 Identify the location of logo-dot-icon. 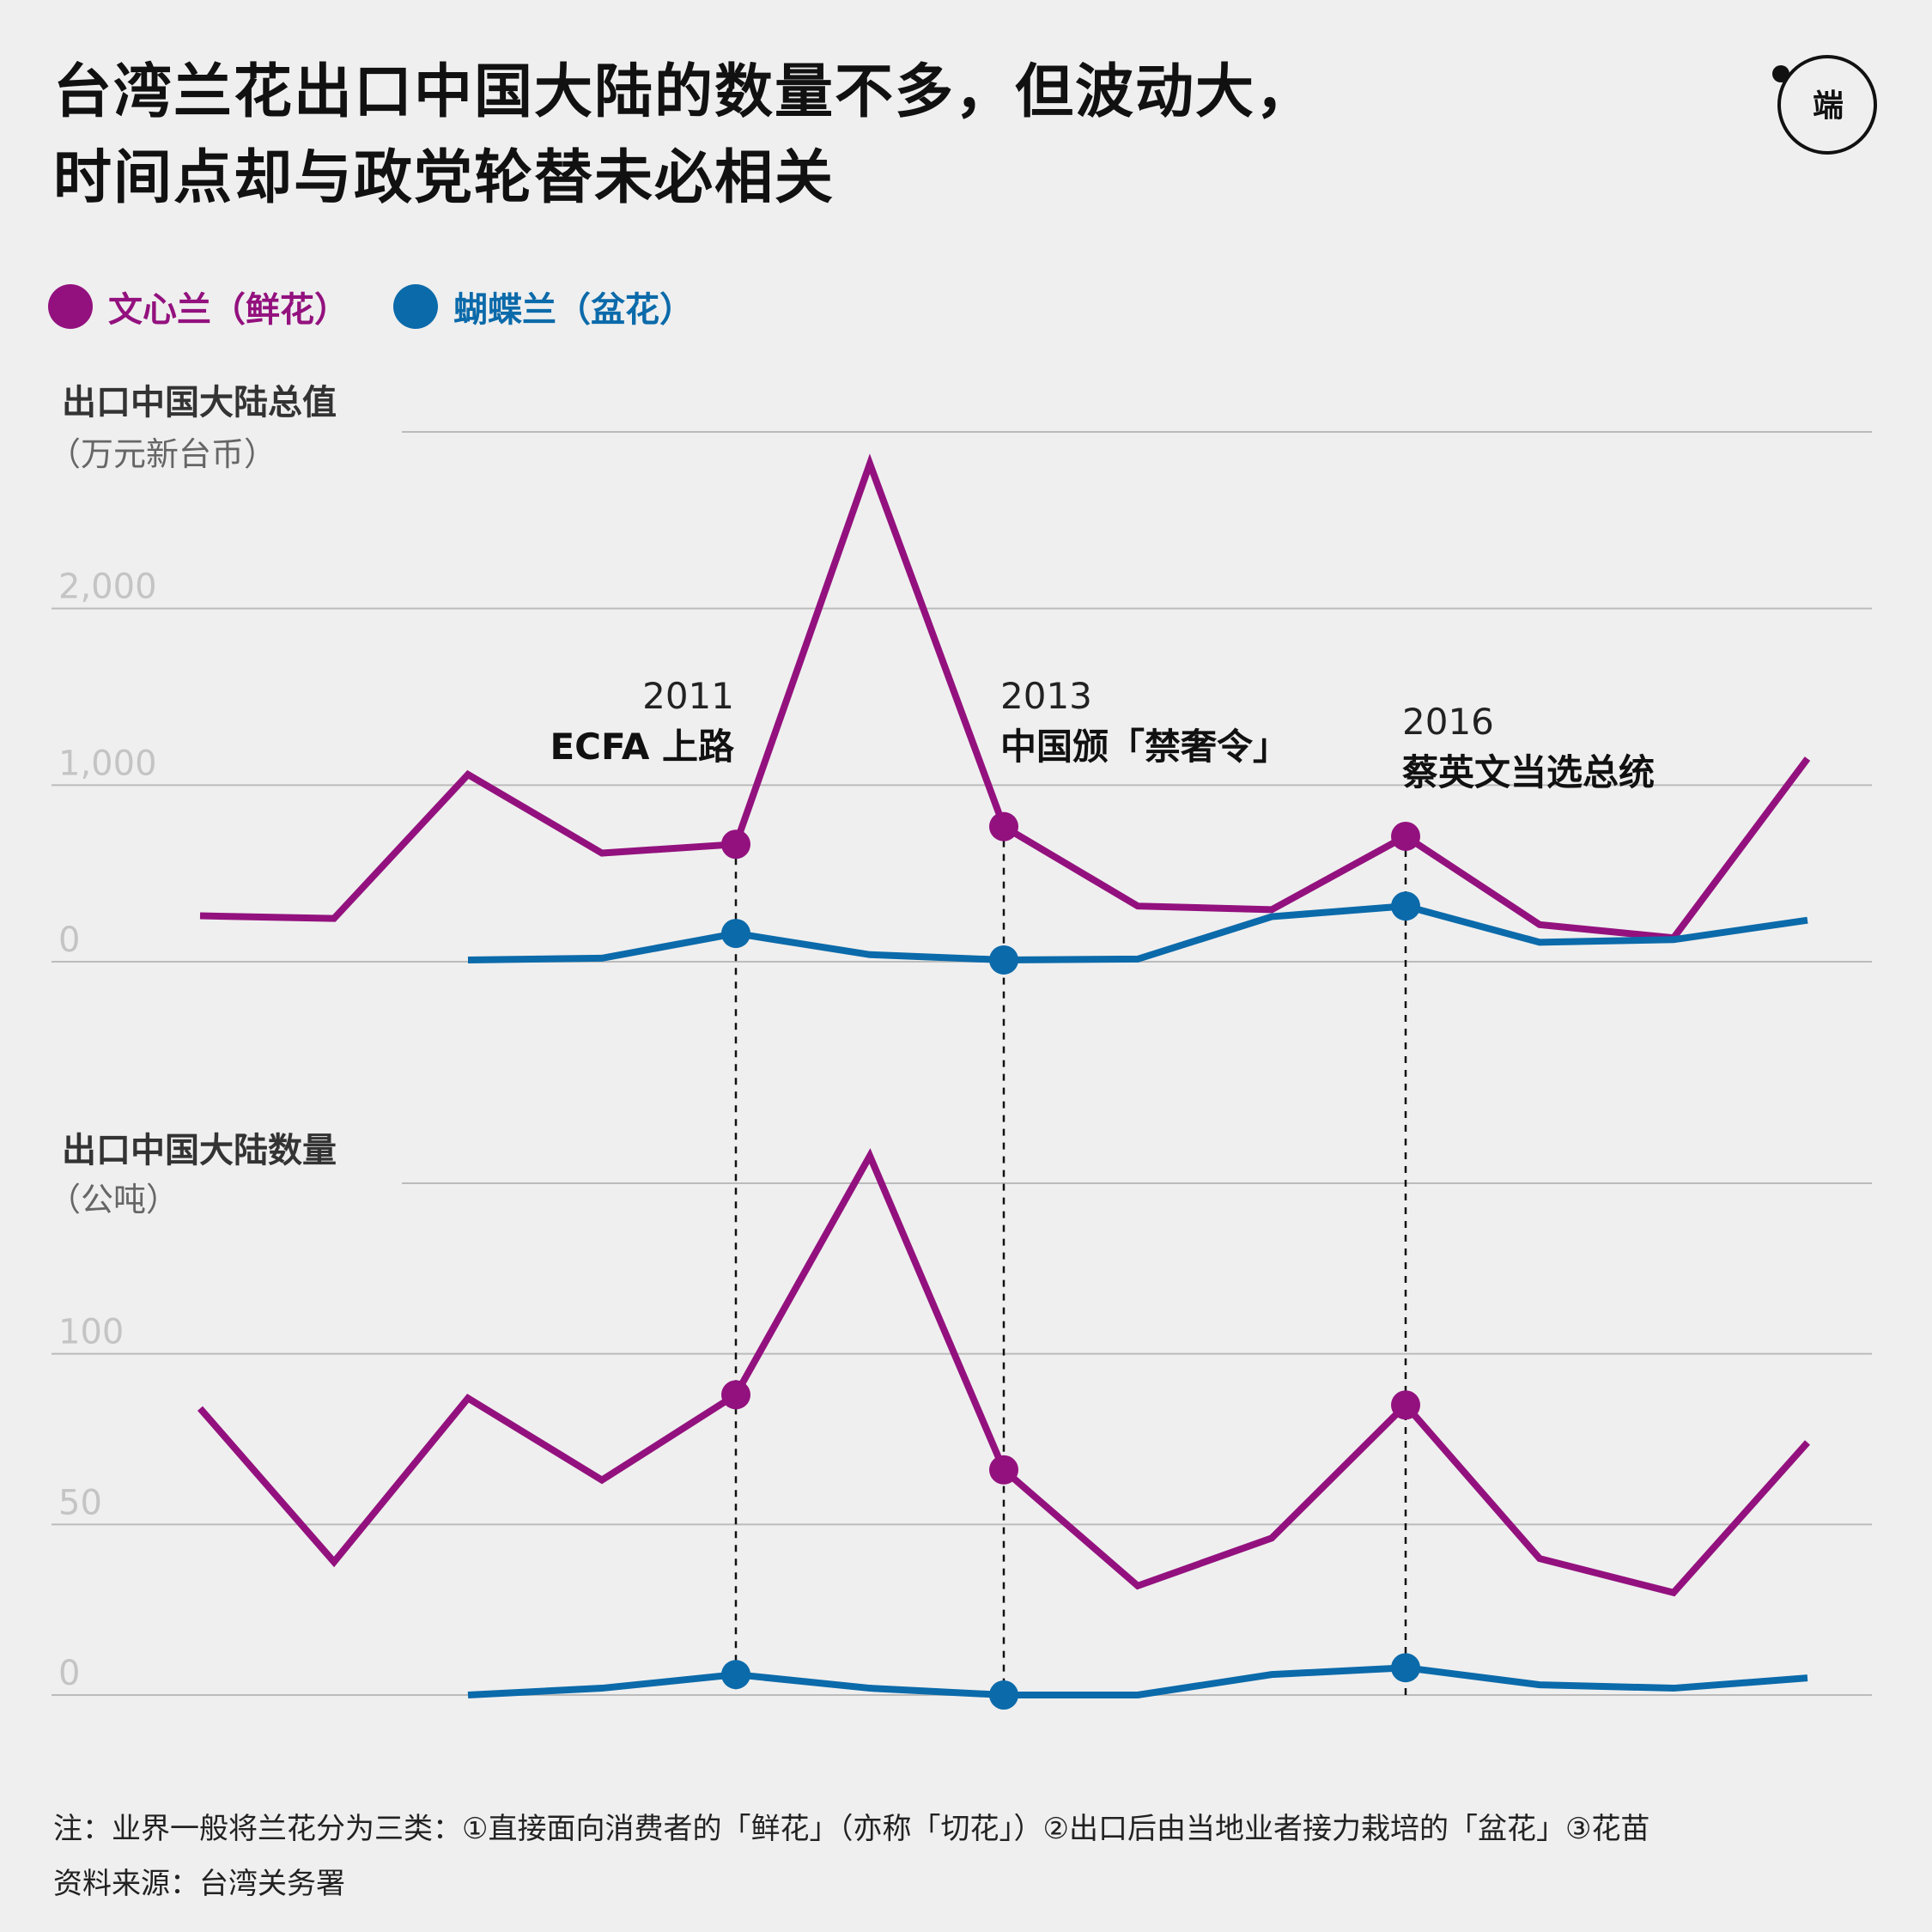
(1780, 74).